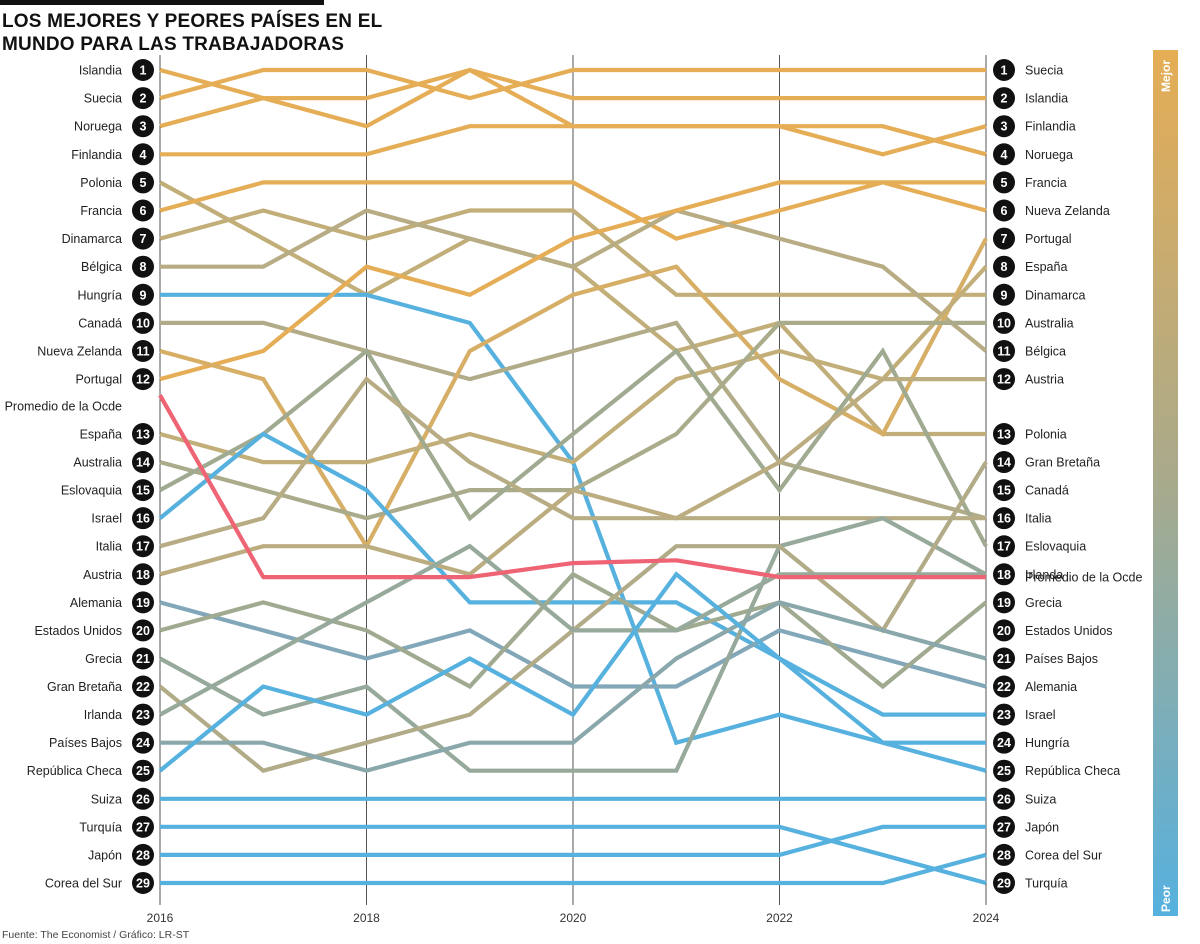  I want to click on right-country-label: Alemania, so click(1051, 687).